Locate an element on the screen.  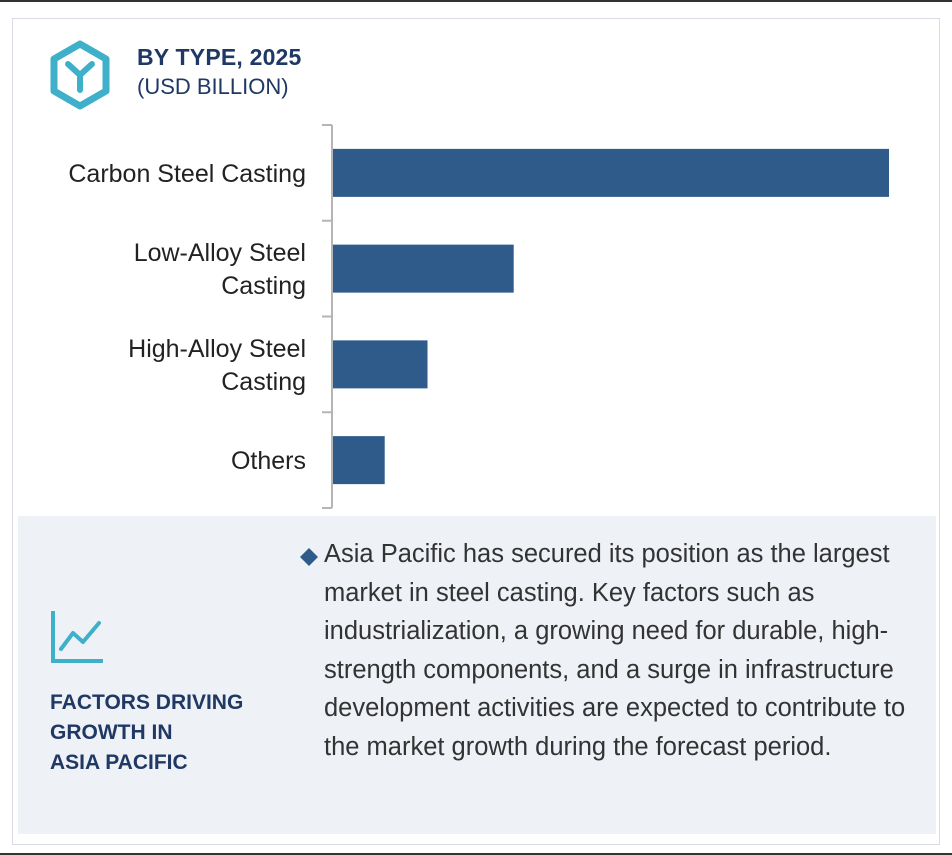
category-label: Others is located at coordinates (268, 461).